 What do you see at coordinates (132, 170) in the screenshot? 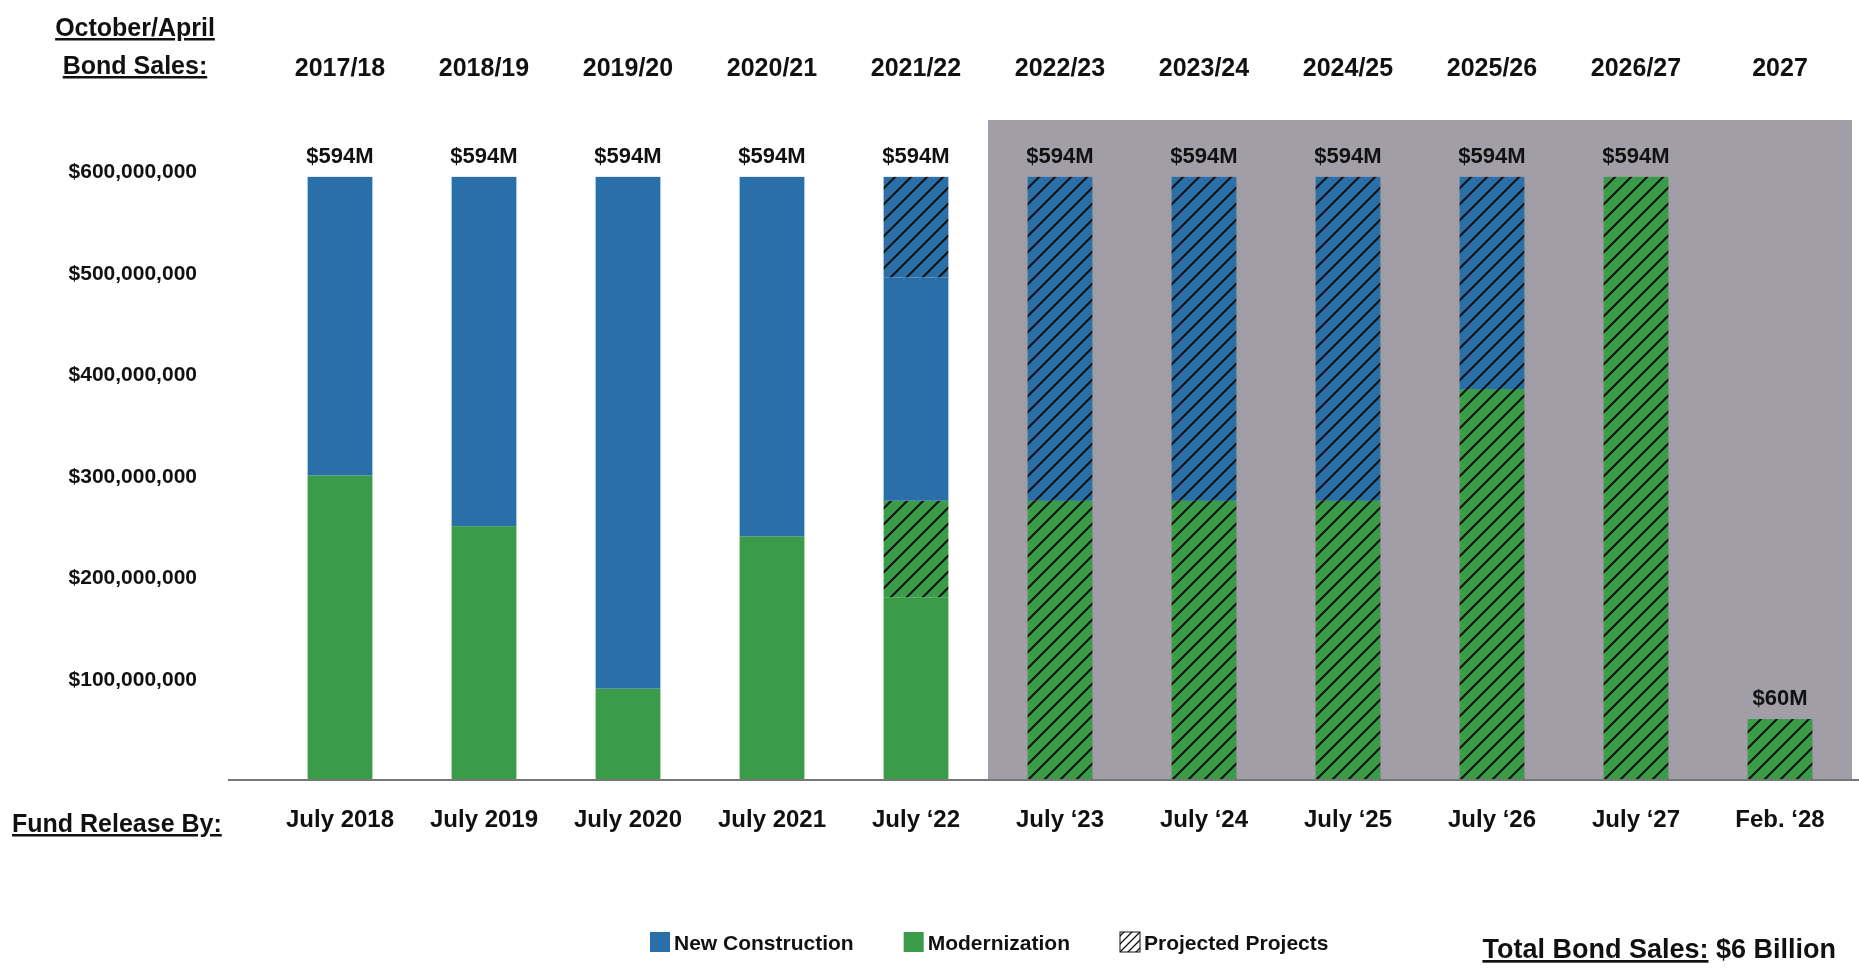
I see `y-tick-label: $600,000,000` at bounding box center [132, 170].